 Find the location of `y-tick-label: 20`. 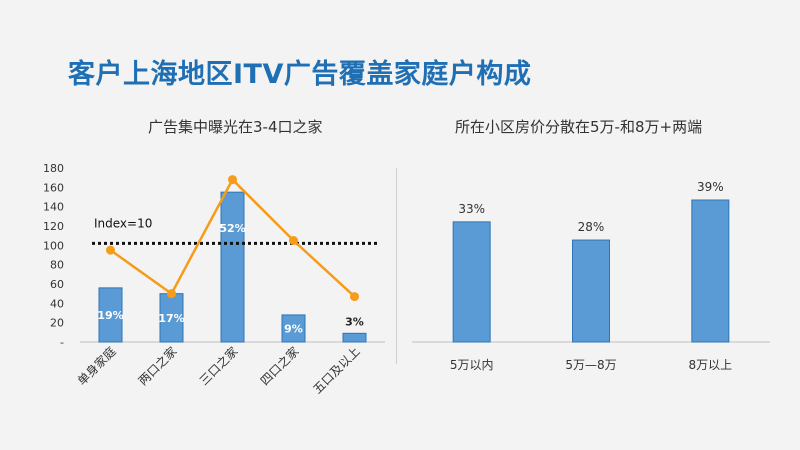

y-tick-label: 20 is located at coordinates (57, 323).